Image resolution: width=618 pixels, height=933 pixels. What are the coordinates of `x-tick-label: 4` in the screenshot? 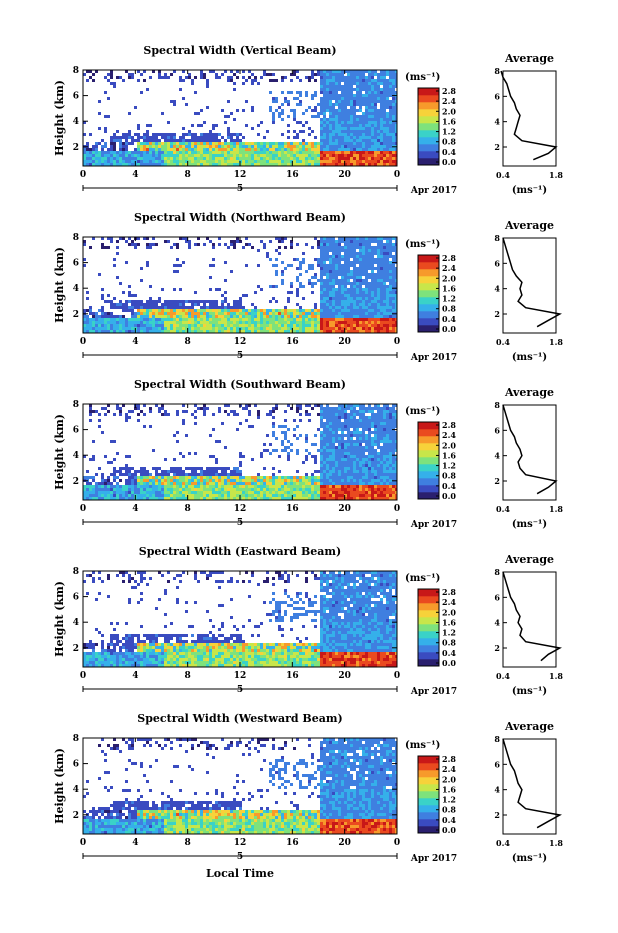 It's located at (135, 509).